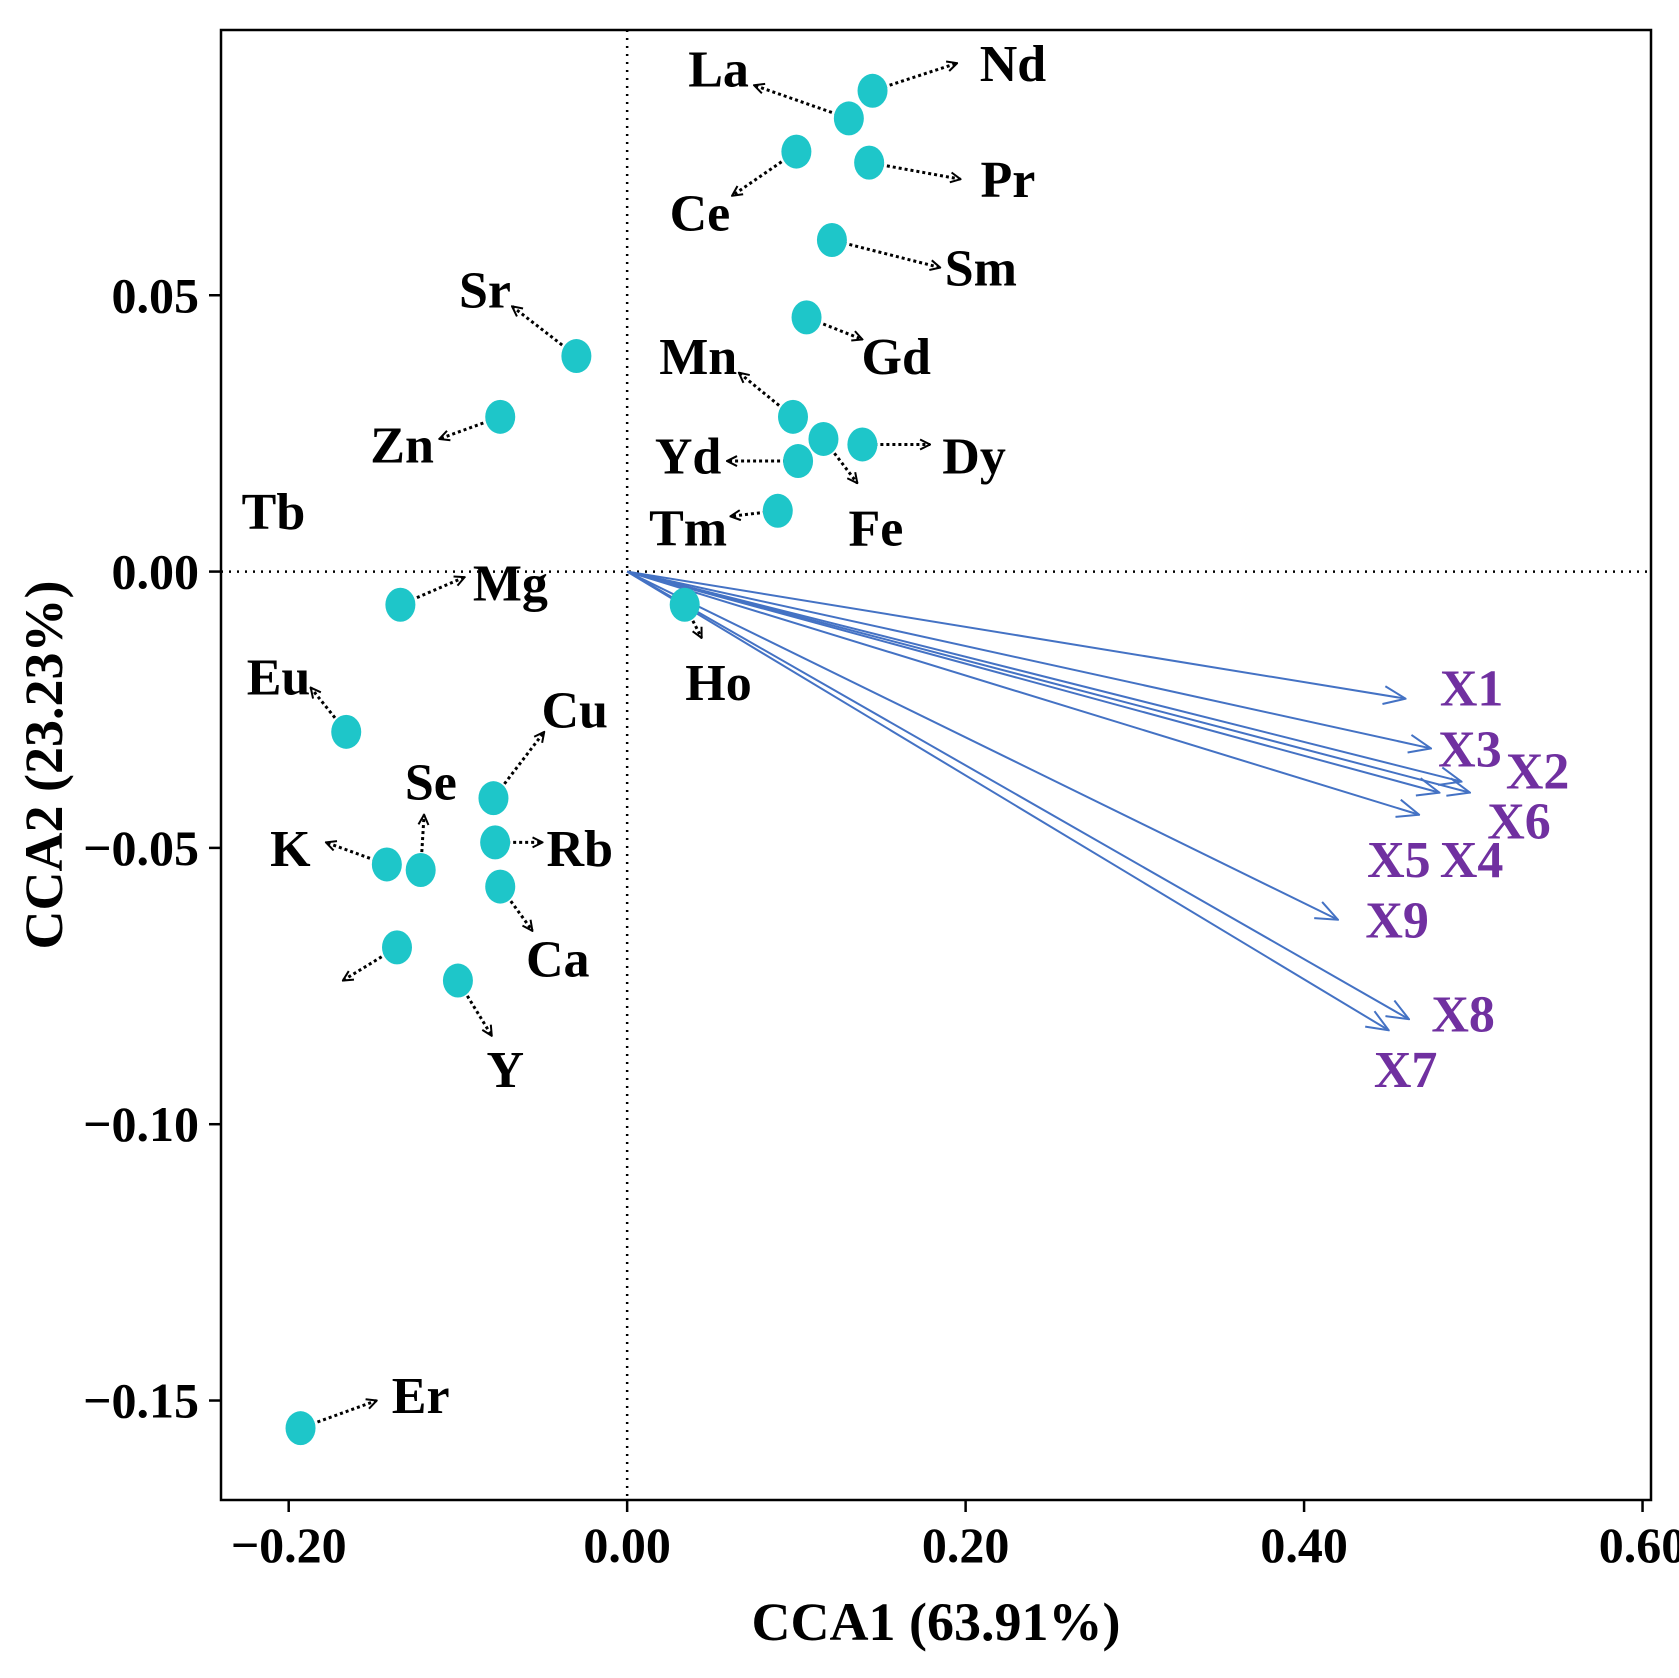  I want to click on species-label-ho: Ho, so click(718, 683).